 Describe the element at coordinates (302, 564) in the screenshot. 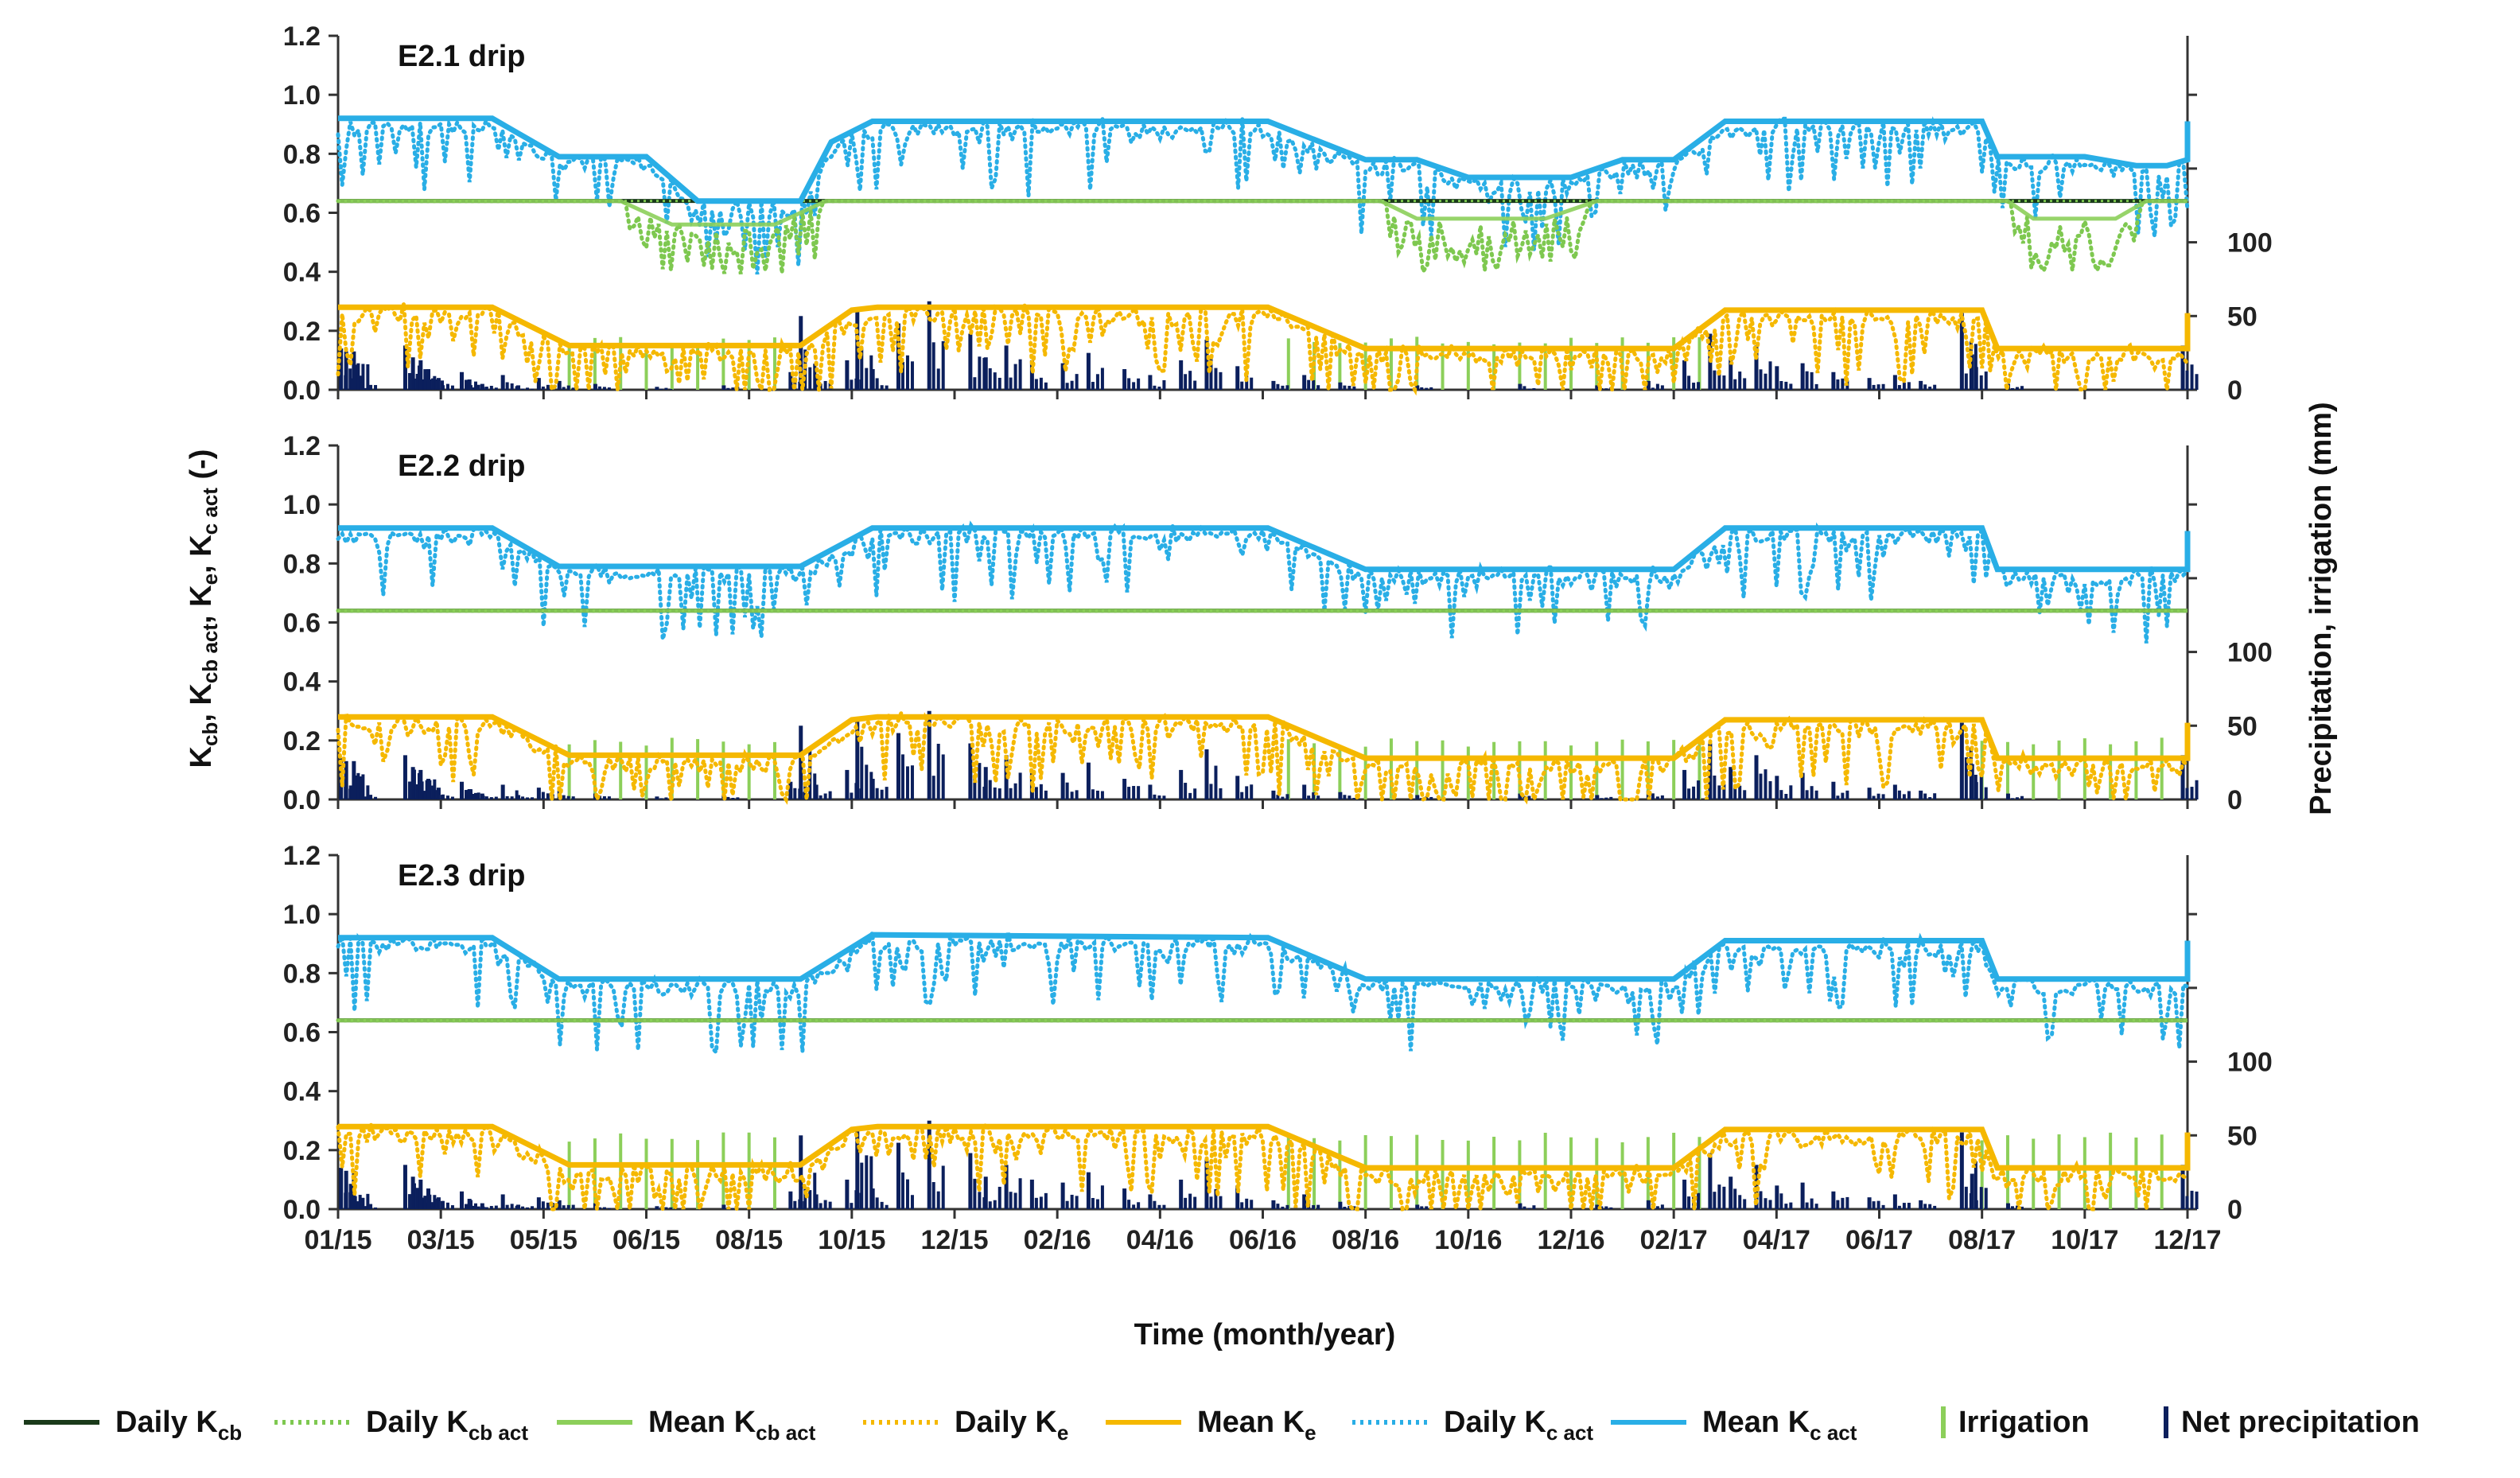

I see `y-tick-label-left: 0.8` at that location.